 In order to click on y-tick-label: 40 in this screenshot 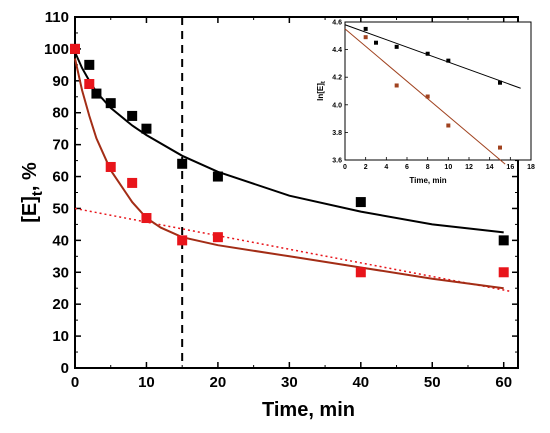, I will do `click(60, 240)`.